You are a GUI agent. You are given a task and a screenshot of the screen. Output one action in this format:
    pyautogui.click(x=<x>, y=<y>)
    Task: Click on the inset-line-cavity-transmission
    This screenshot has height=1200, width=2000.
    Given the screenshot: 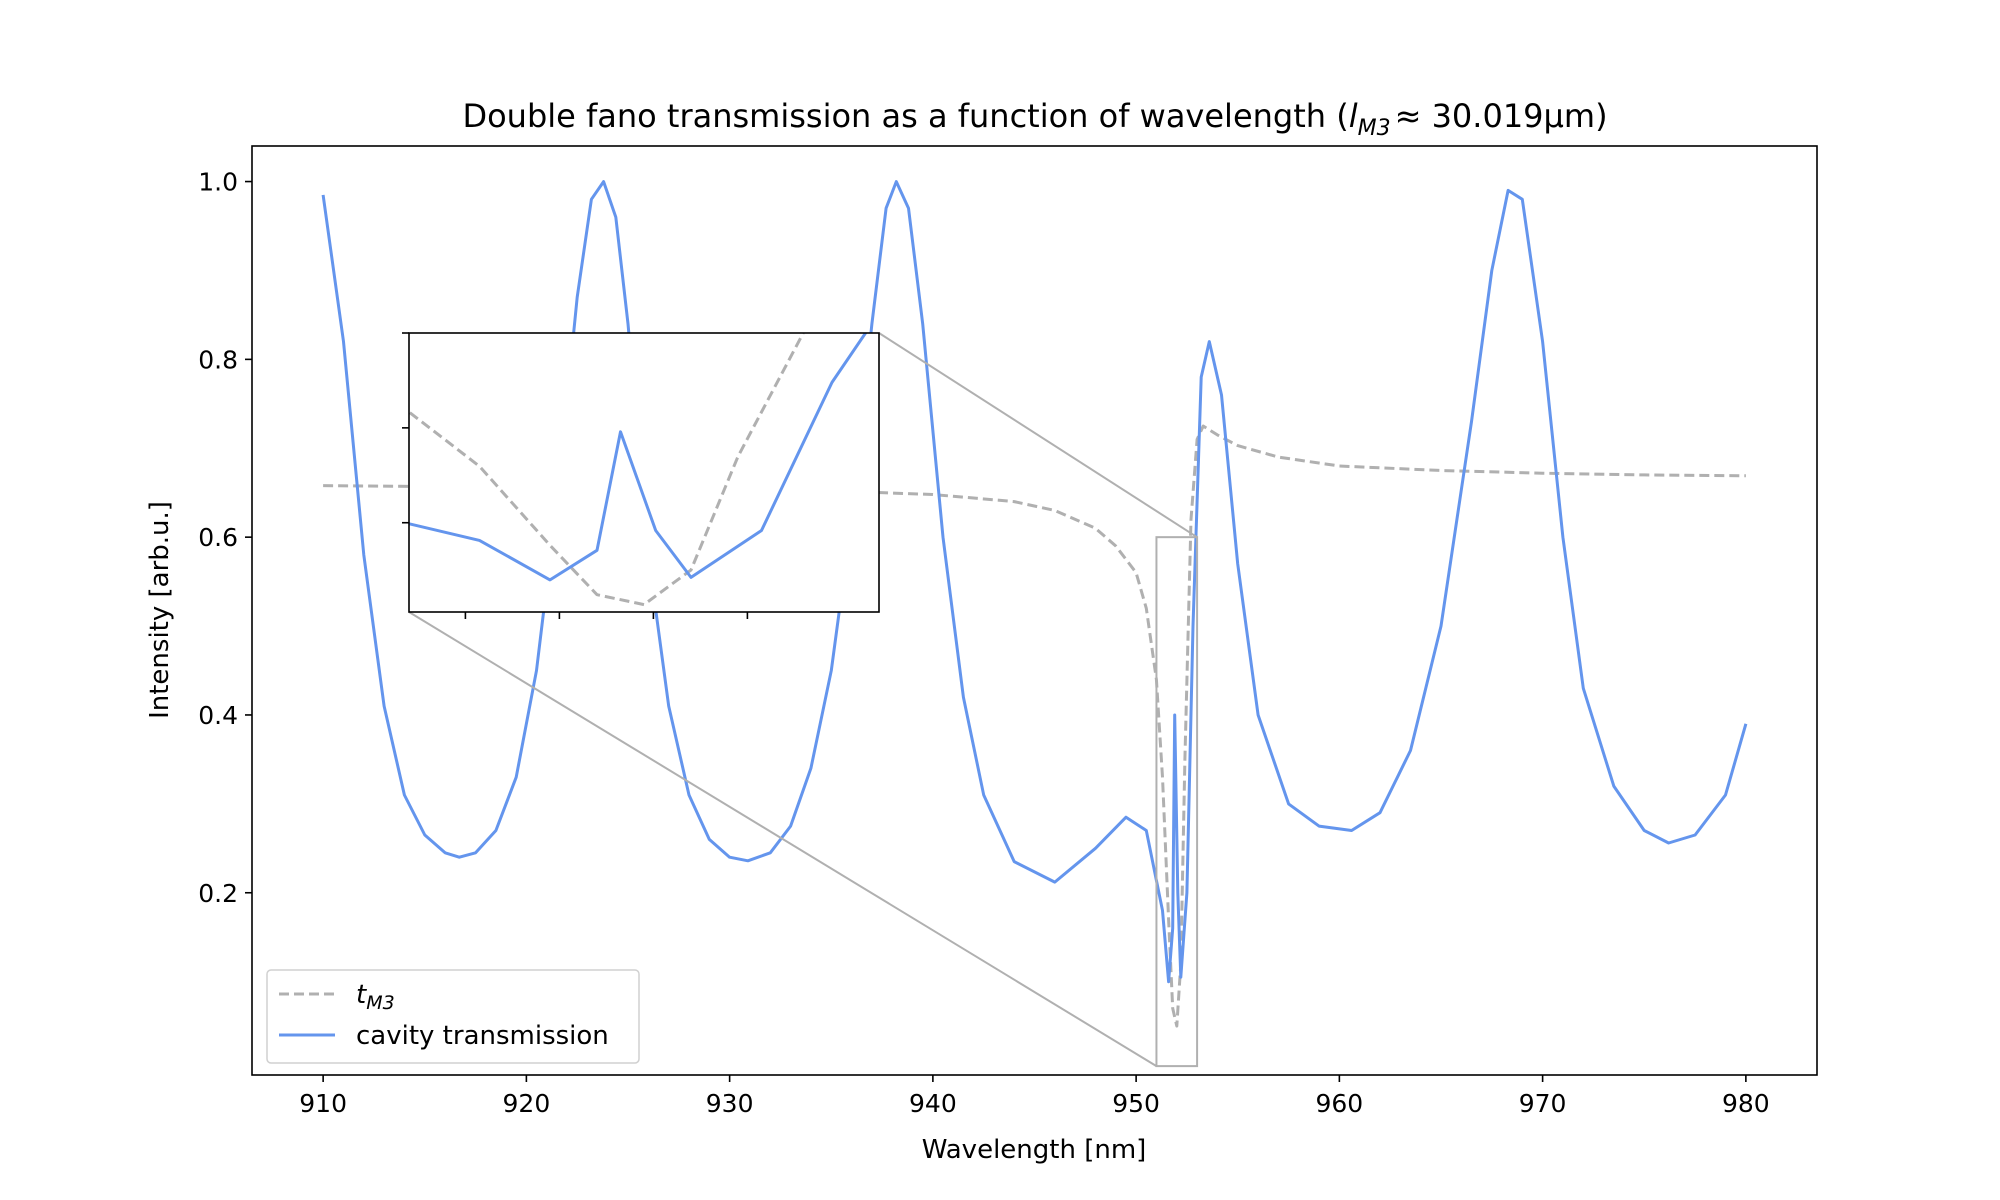 What is the action you would take?
    pyautogui.click(x=638, y=457)
    